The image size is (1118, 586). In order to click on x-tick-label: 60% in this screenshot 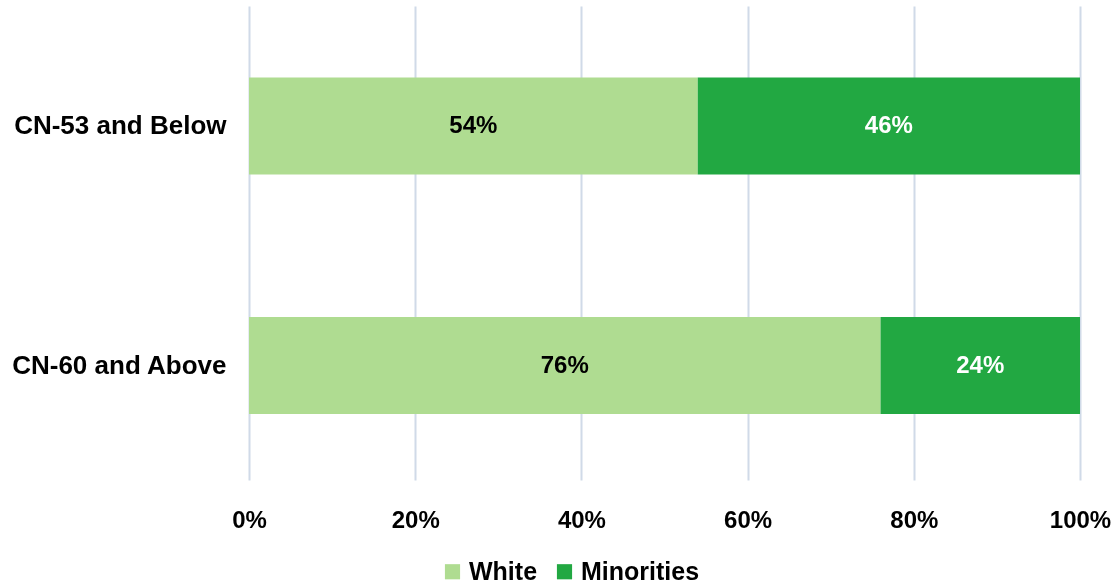, I will do `click(748, 519)`.